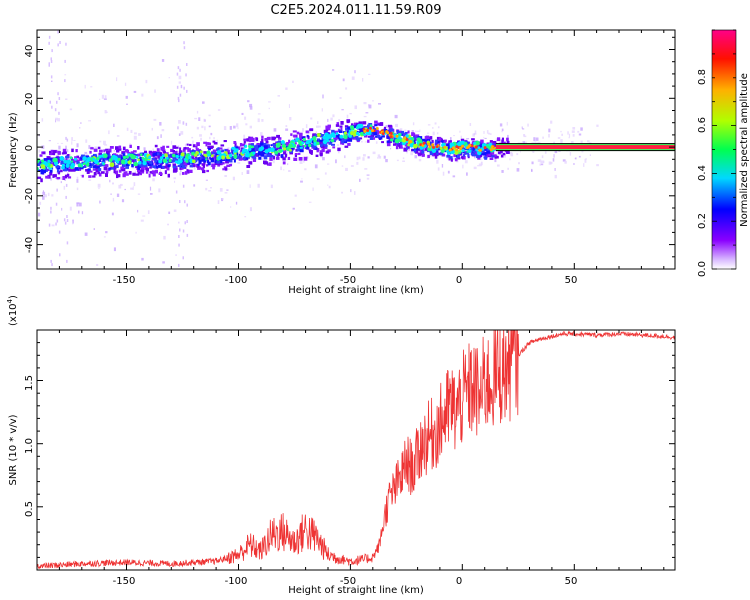 Image resolution: width=750 pixels, height=600 pixels. Describe the element at coordinates (356, 590) in the screenshot. I see `bottom-xaxis-label: Height of straight line (km)` at that location.